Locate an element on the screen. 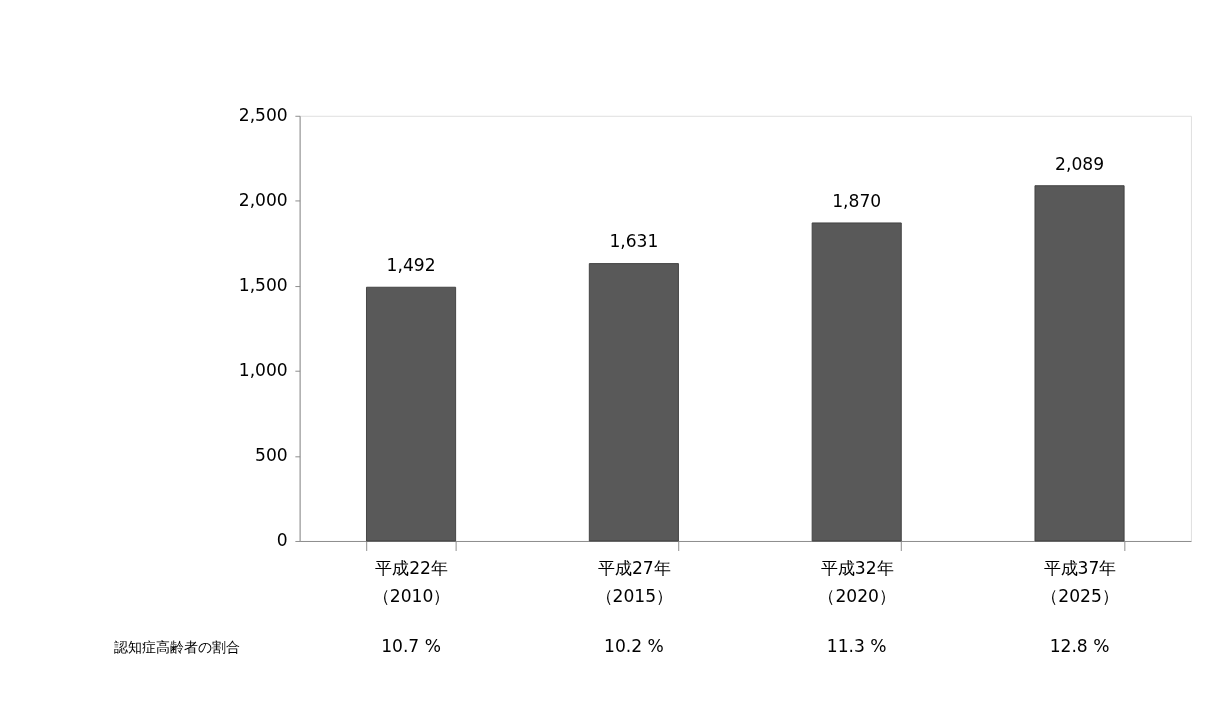  x-tick-label: 平成37年（2025） is located at coordinates (1080, 582).